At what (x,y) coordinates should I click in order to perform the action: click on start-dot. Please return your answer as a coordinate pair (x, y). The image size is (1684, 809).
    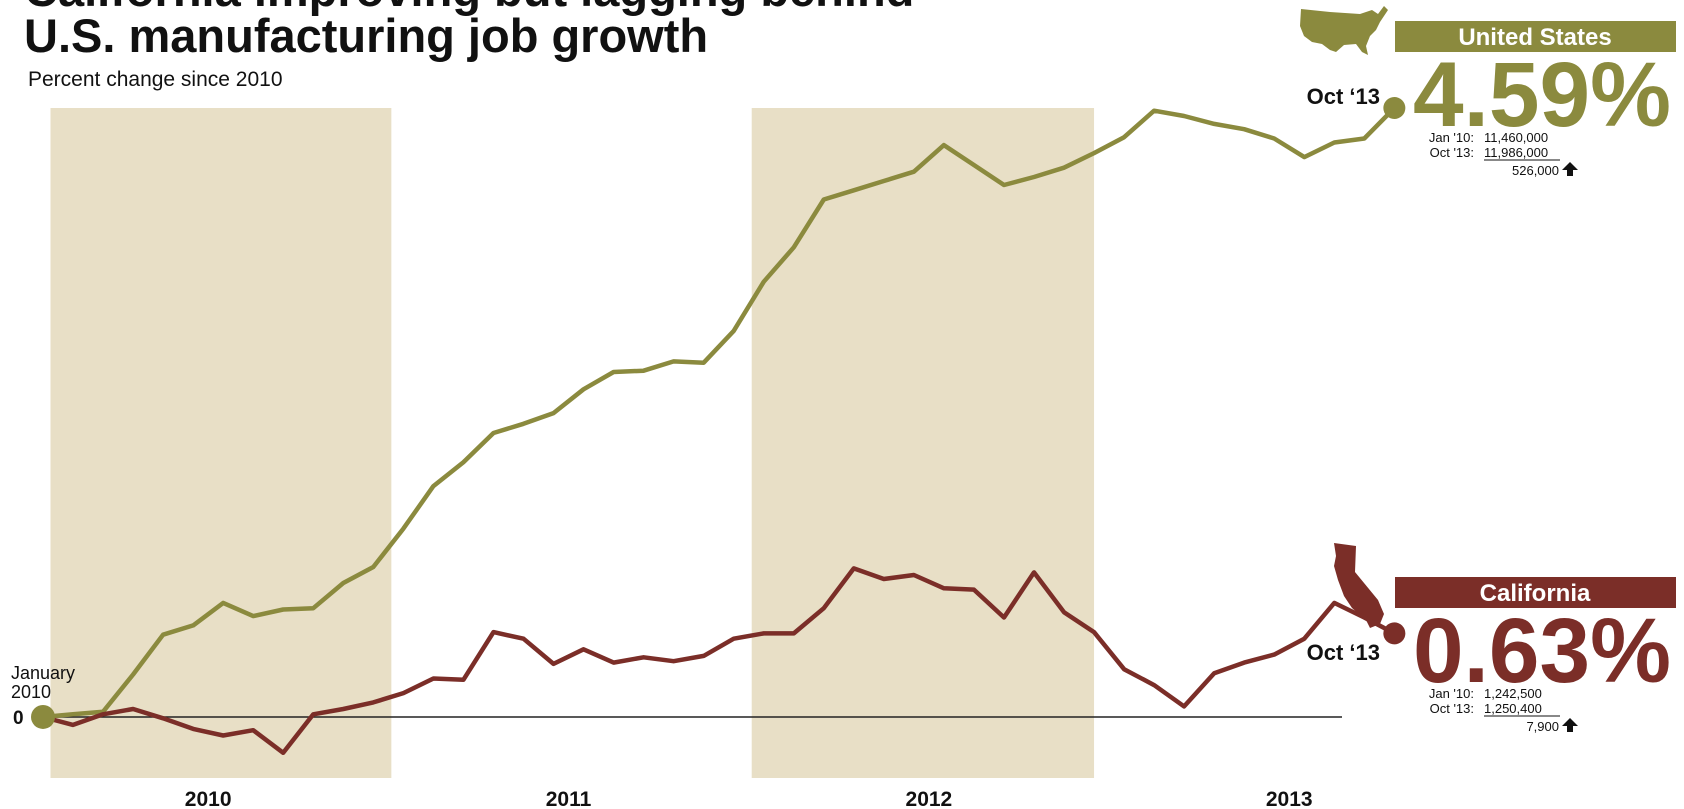
    Looking at the image, I should click on (43, 716).